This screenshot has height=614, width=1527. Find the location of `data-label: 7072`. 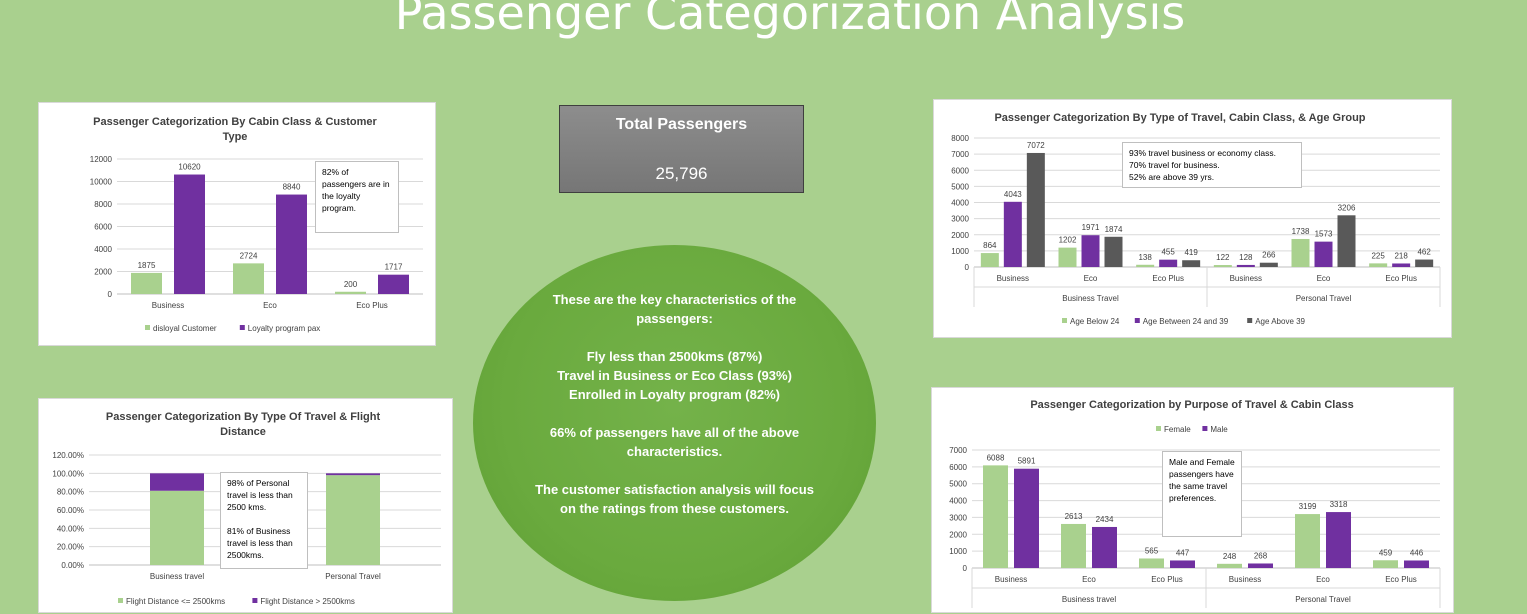

data-label: 7072 is located at coordinates (1036, 145).